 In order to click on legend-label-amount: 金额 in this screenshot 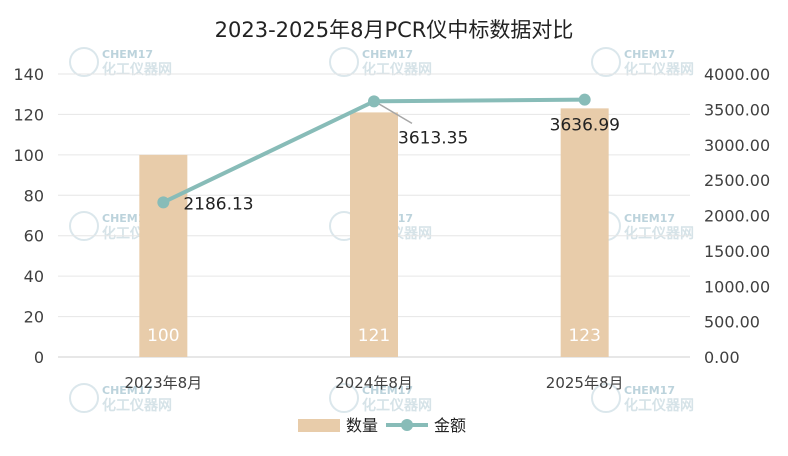, I will do `click(450, 425)`.